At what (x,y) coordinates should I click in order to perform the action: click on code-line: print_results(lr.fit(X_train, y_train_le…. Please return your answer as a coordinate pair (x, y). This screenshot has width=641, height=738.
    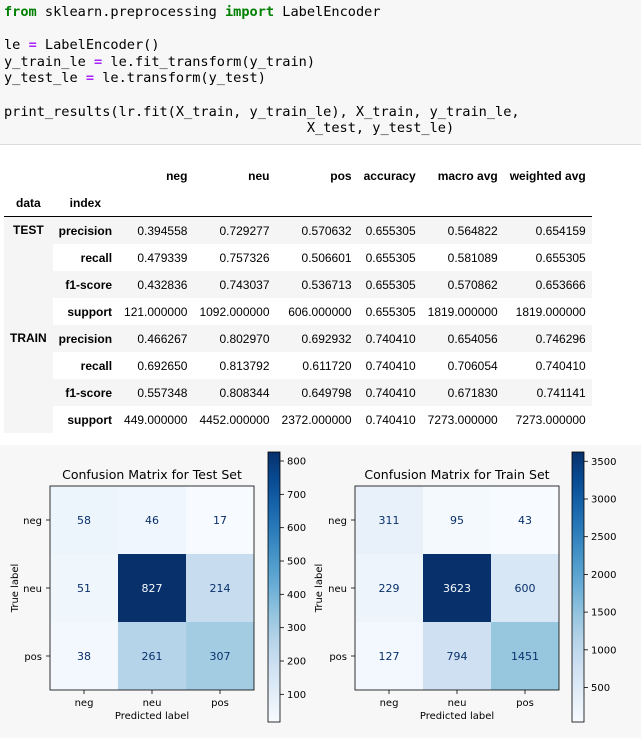
    Looking at the image, I should click on (262, 112).